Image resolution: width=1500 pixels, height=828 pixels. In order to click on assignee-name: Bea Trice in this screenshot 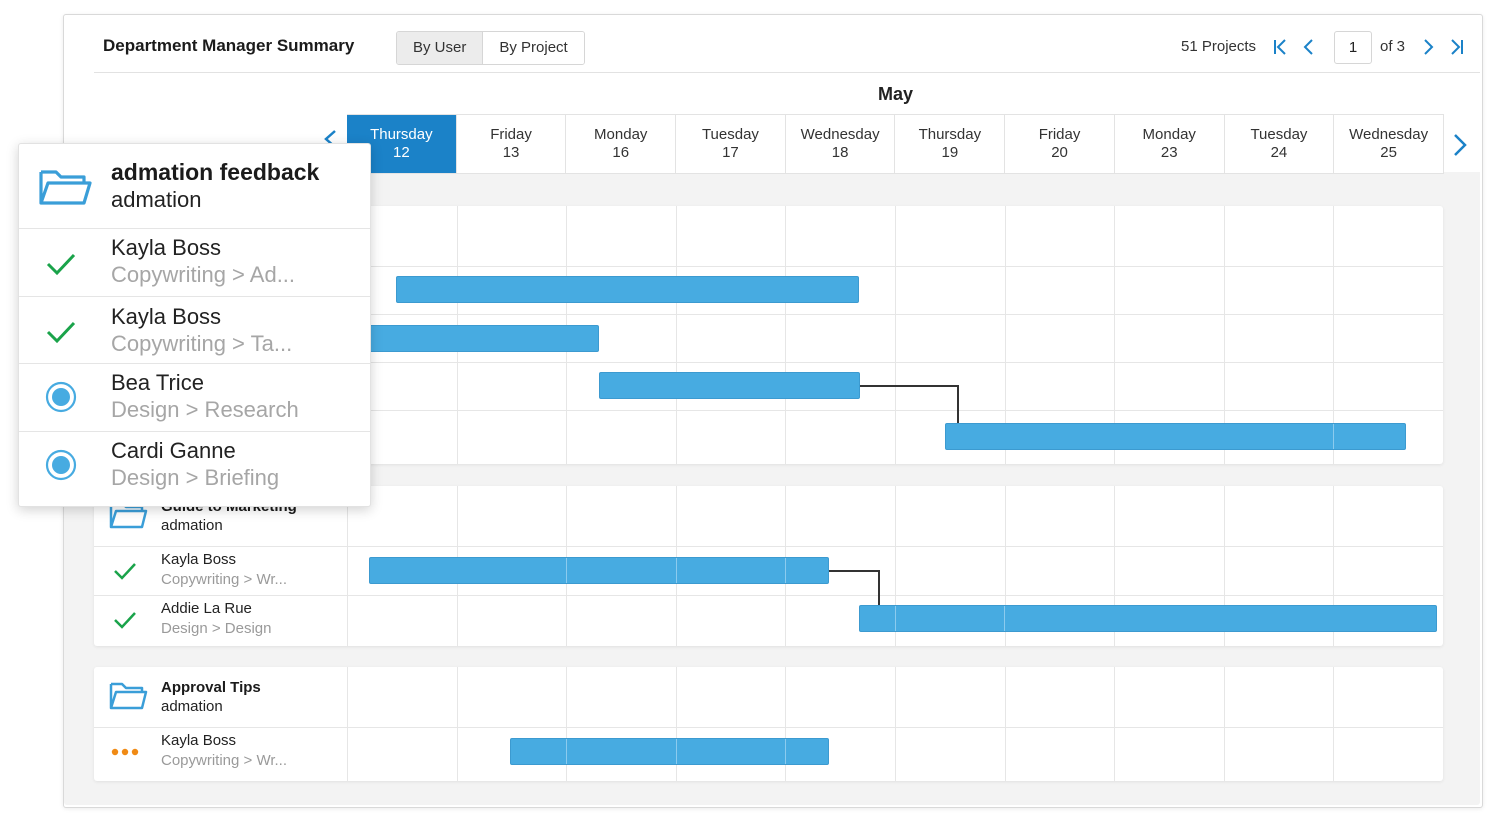, I will do `click(157, 382)`.